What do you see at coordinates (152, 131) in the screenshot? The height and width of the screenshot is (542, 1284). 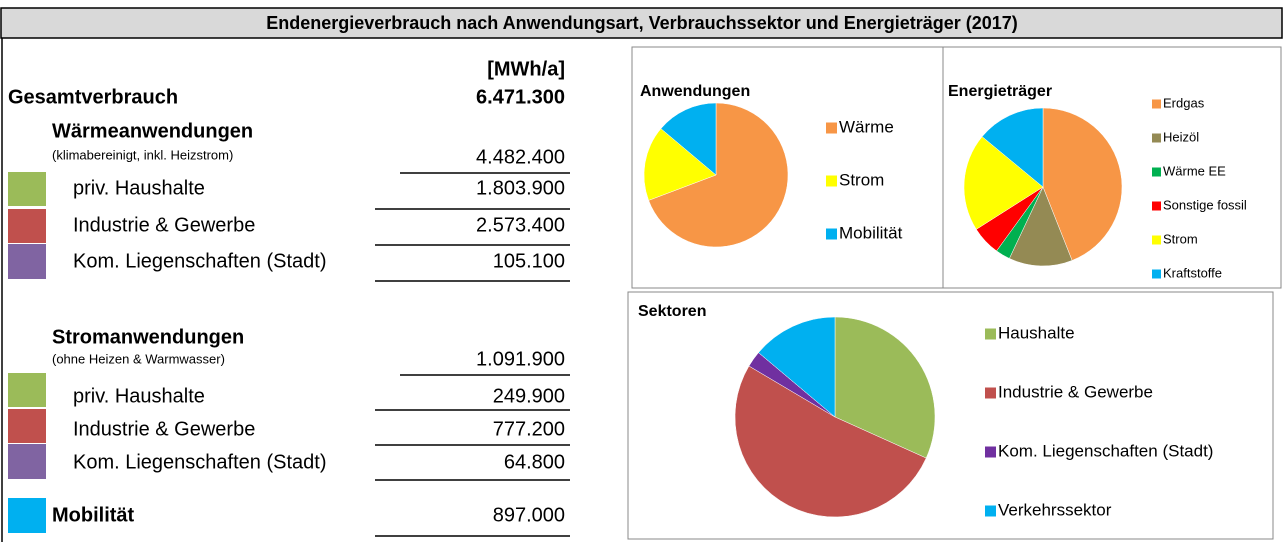 I see `section-title: Wärmeanwendungen` at bounding box center [152, 131].